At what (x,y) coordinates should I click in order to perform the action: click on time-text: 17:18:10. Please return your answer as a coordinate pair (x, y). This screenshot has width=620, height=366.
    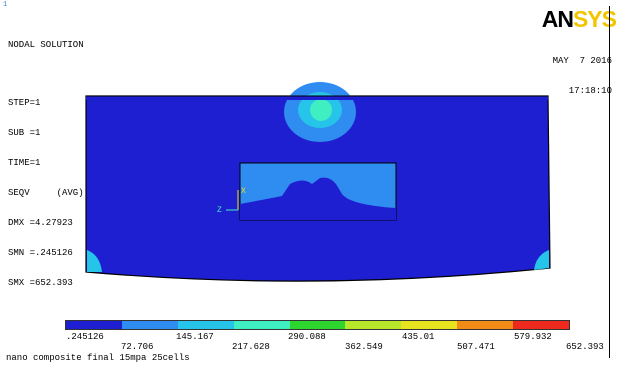
    Looking at the image, I should click on (590, 91).